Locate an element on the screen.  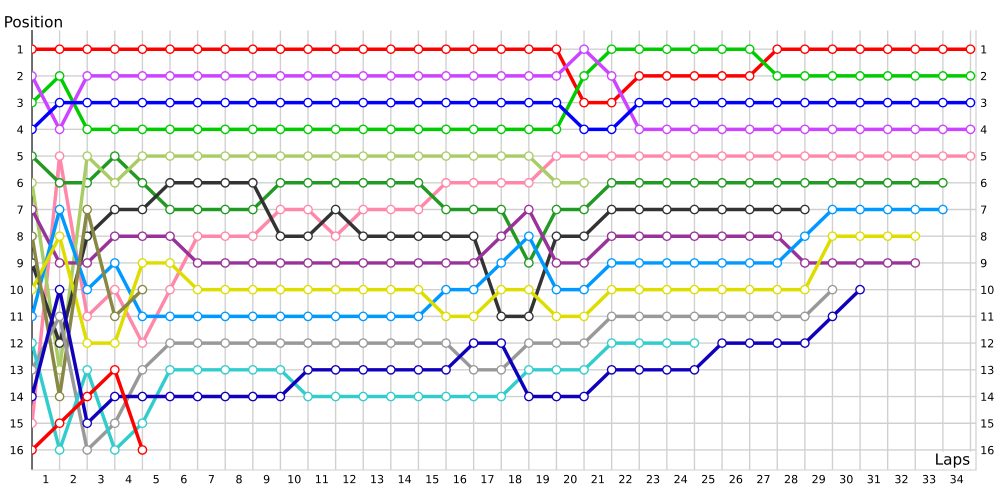
y2-tick-label: 15 is located at coordinates (987, 423).